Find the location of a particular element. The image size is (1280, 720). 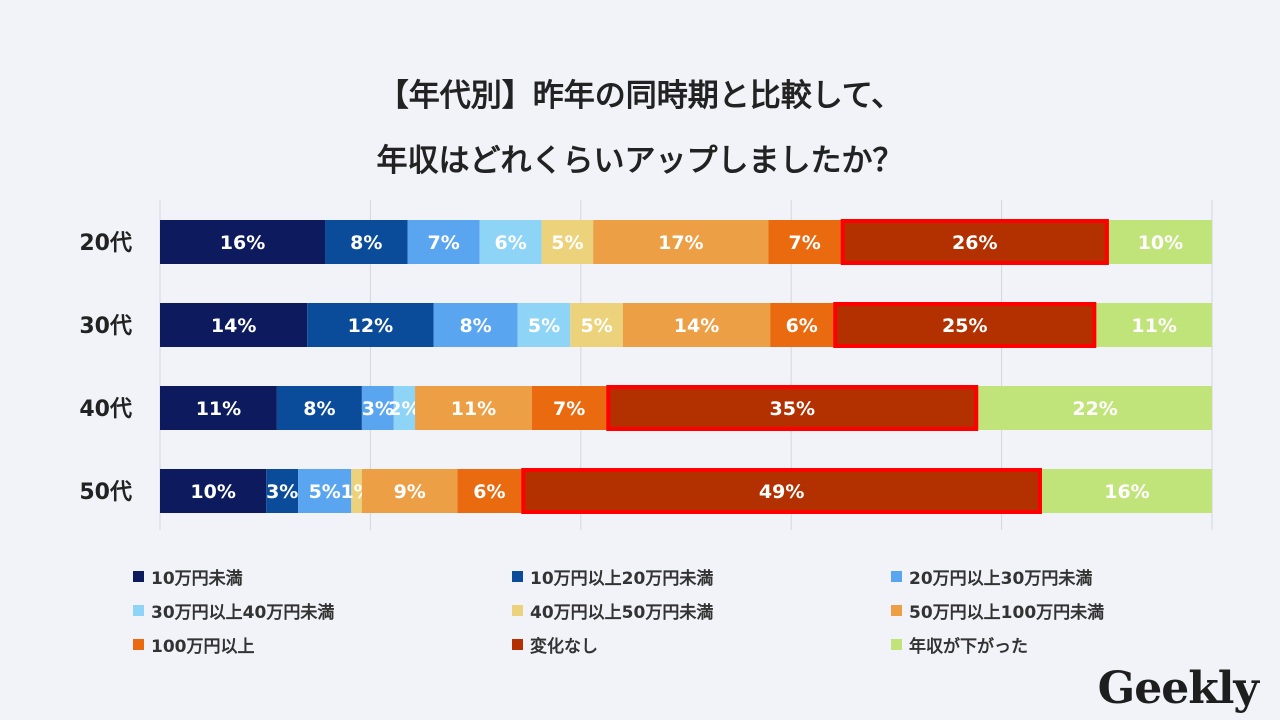

geekly-logo: Geekly is located at coordinates (1178, 688).